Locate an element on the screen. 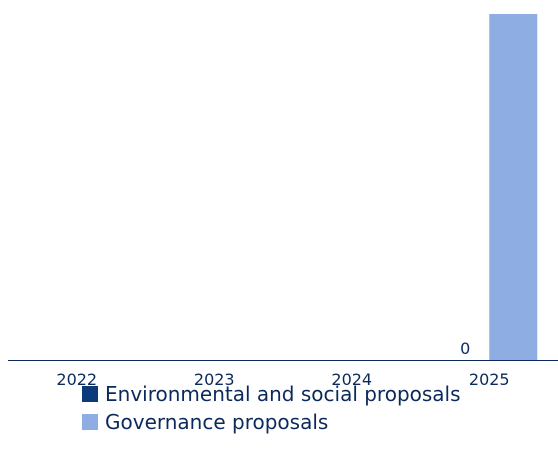 This screenshot has width=558, height=462. legend-label-environmental-social: Environmental and social proposals is located at coordinates (283, 394).